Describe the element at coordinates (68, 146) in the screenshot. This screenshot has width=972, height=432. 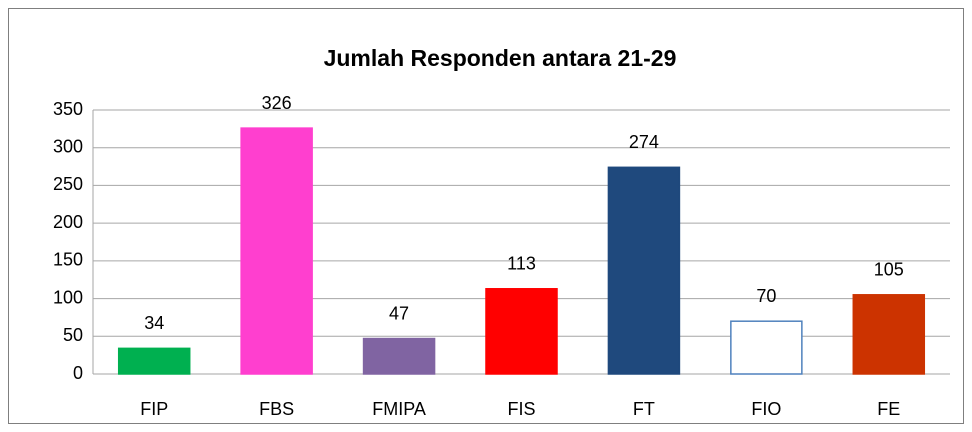
I see `y-tick-label: 300` at that location.